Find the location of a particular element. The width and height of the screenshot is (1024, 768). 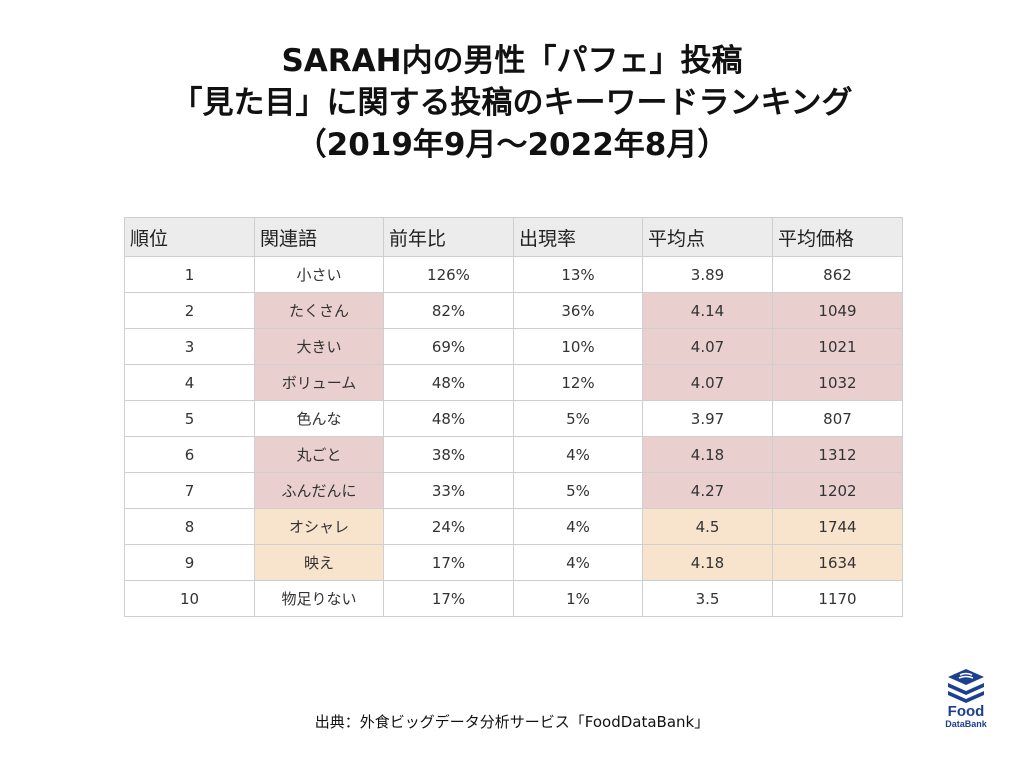

cell-rank: 10 is located at coordinates (189, 598).